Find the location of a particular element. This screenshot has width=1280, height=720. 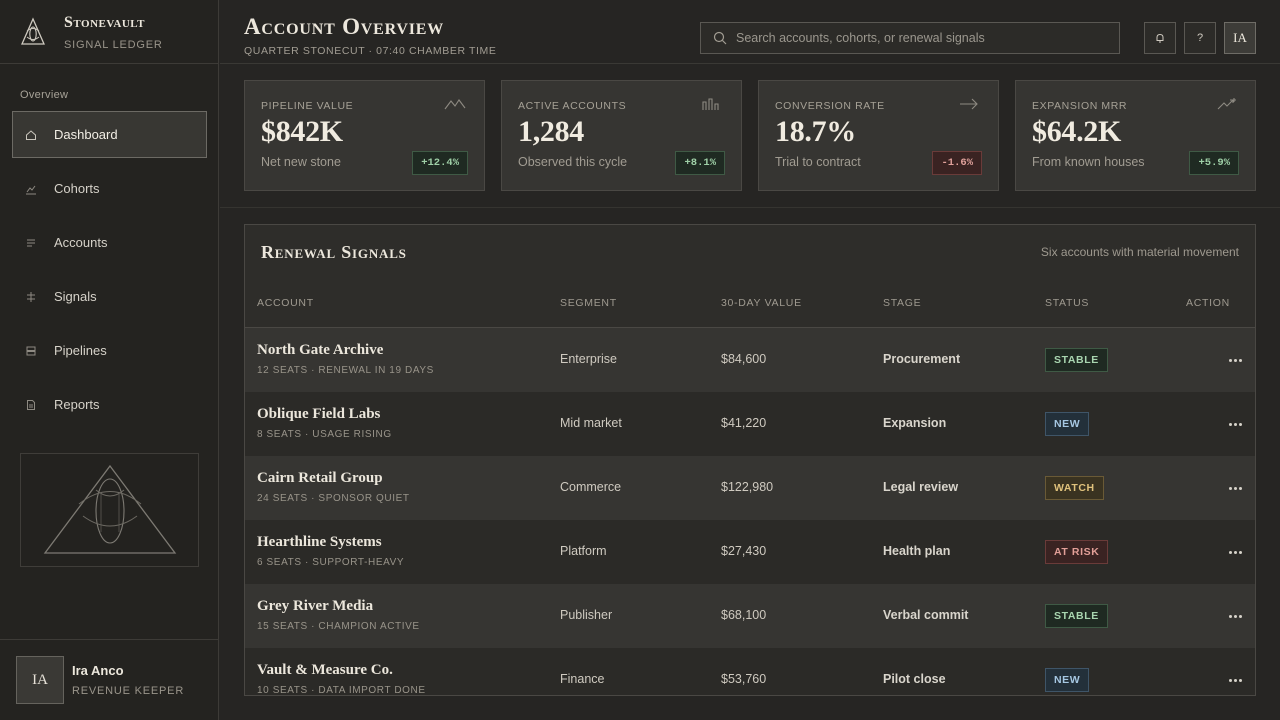

column-header-action: ACTION is located at coordinates (1208, 303).